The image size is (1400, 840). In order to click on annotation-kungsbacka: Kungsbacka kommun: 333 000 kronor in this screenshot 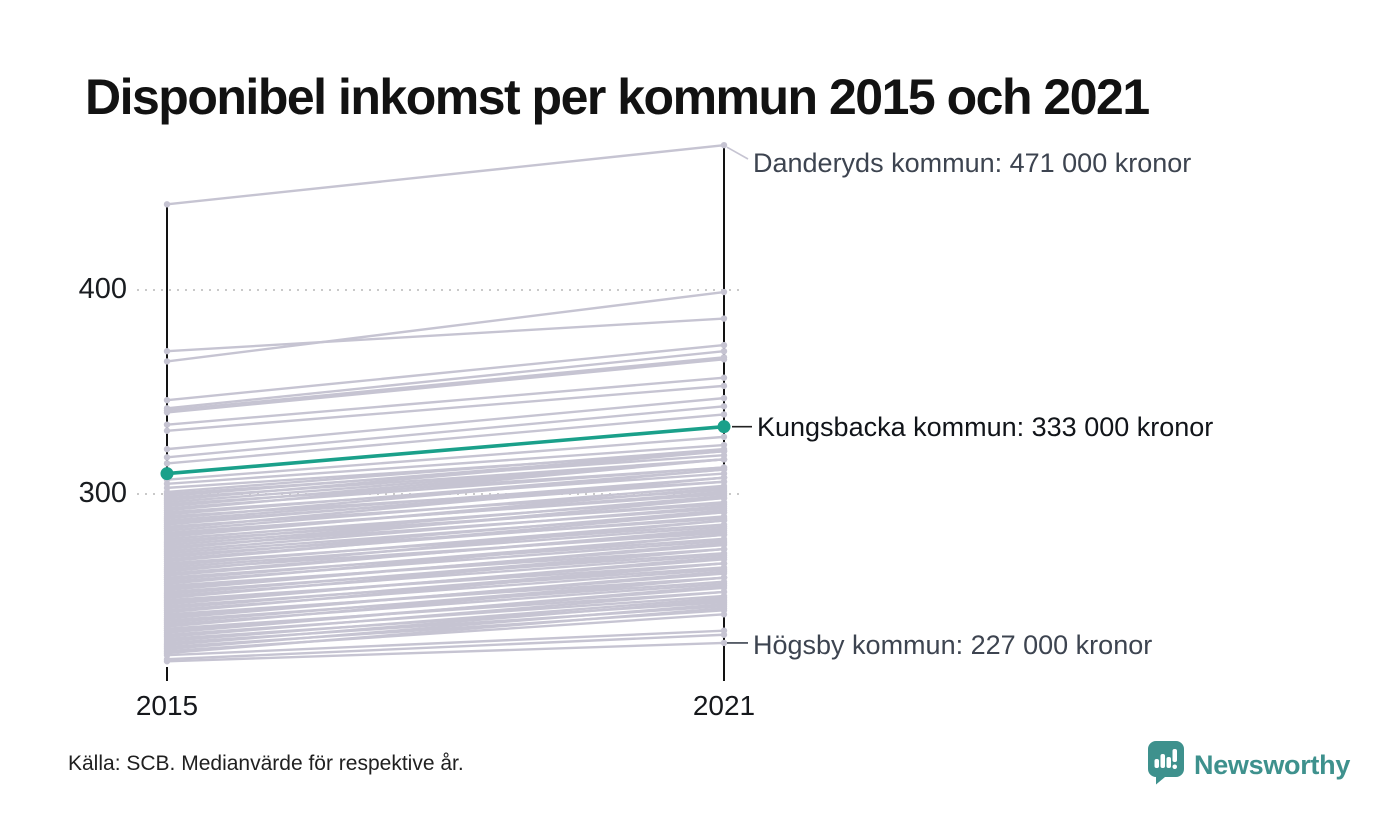, I will do `click(985, 427)`.